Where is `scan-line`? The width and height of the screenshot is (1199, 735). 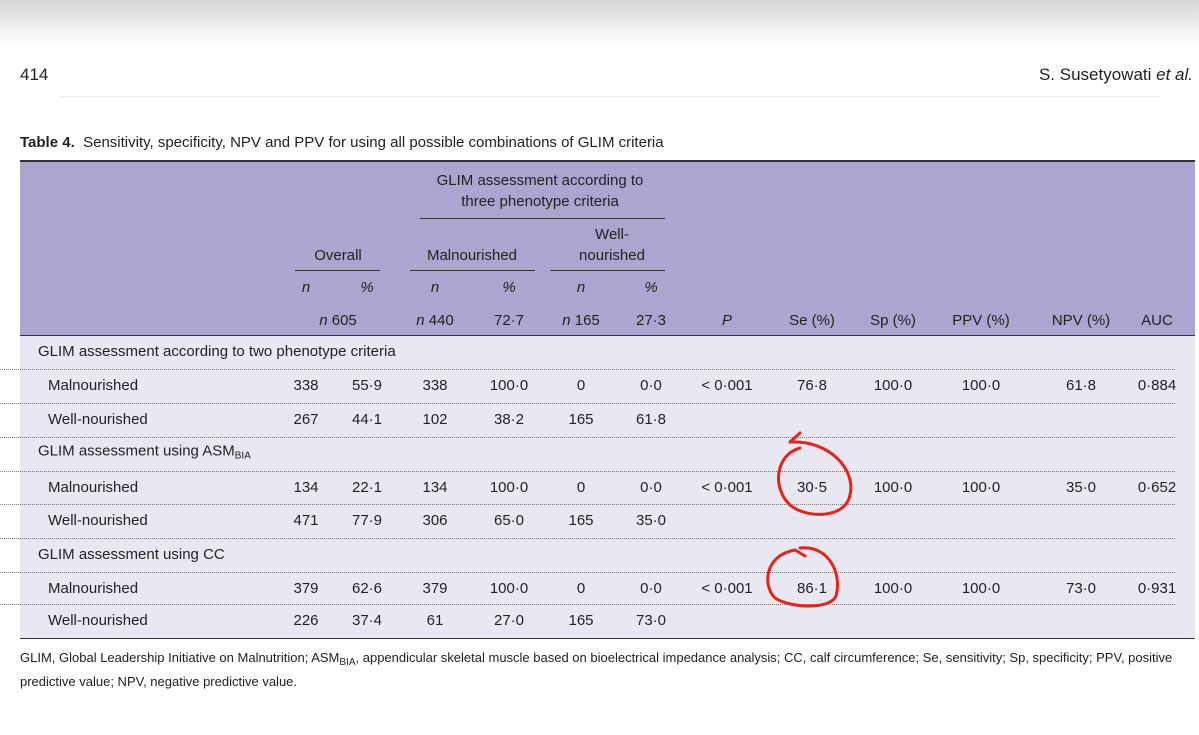
scan-line is located at coordinates (610, 96).